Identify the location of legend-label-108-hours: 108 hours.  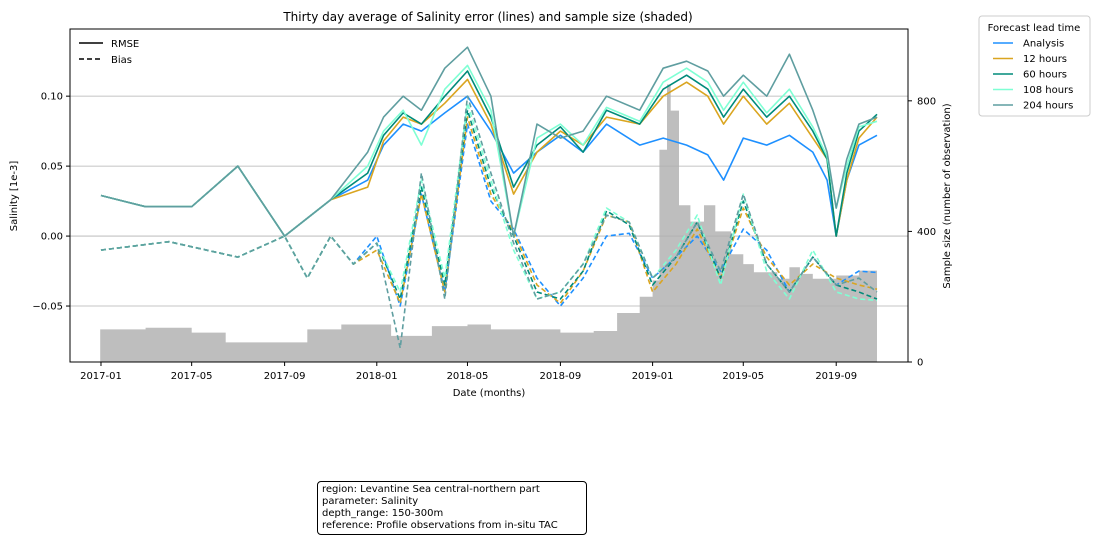
(1048, 90).